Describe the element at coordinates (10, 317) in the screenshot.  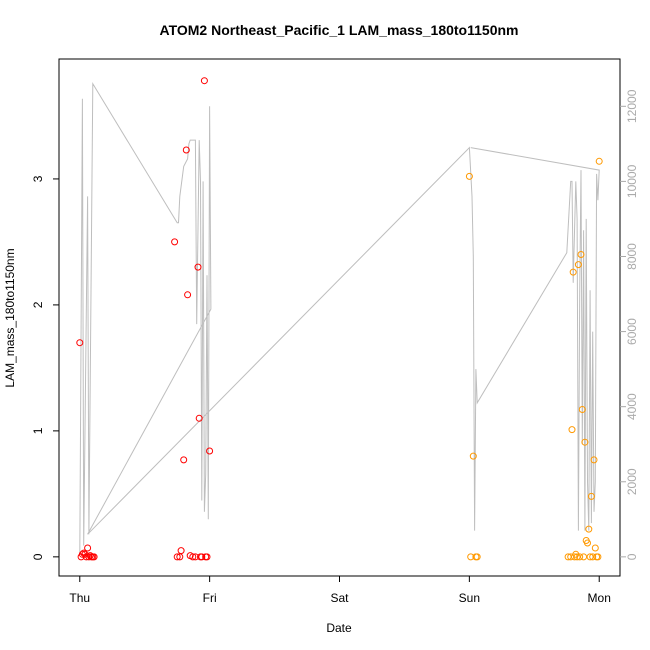
I see `y-axis-label: LAM_mass_180to1150nm` at that location.